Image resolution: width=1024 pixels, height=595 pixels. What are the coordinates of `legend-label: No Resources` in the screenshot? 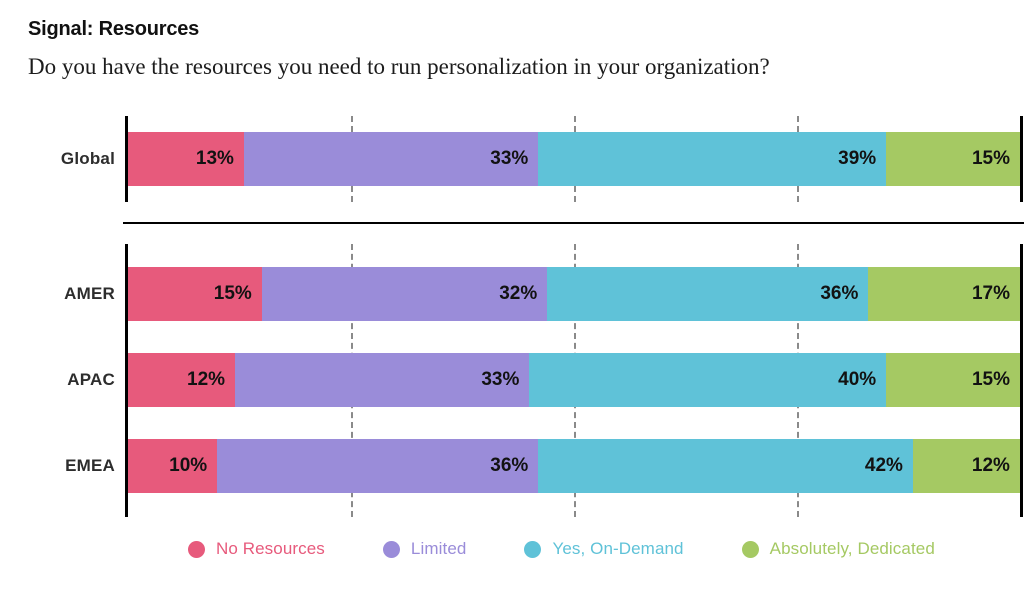 It's located at (270, 548).